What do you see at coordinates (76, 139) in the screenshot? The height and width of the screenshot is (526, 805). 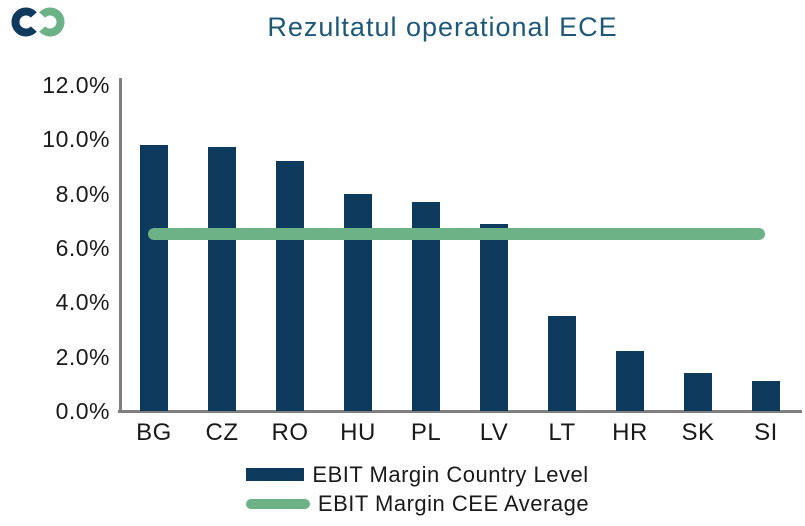 I see `y-tick-label: 10.0%` at bounding box center [76, 139].